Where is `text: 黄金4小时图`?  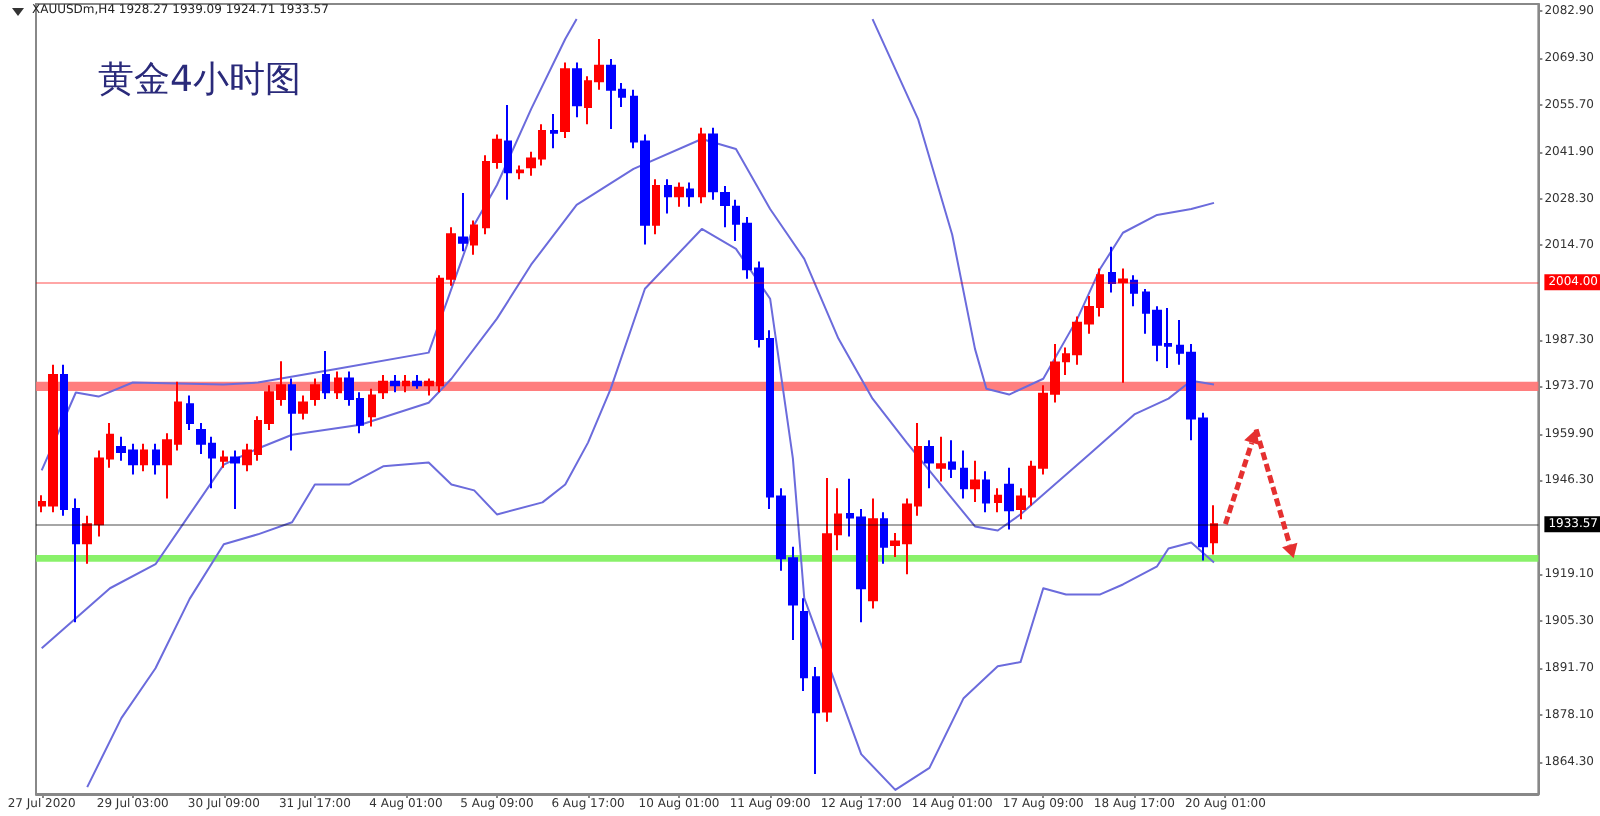
text: 黄金4小时图 is located at coordinates (199, 80).